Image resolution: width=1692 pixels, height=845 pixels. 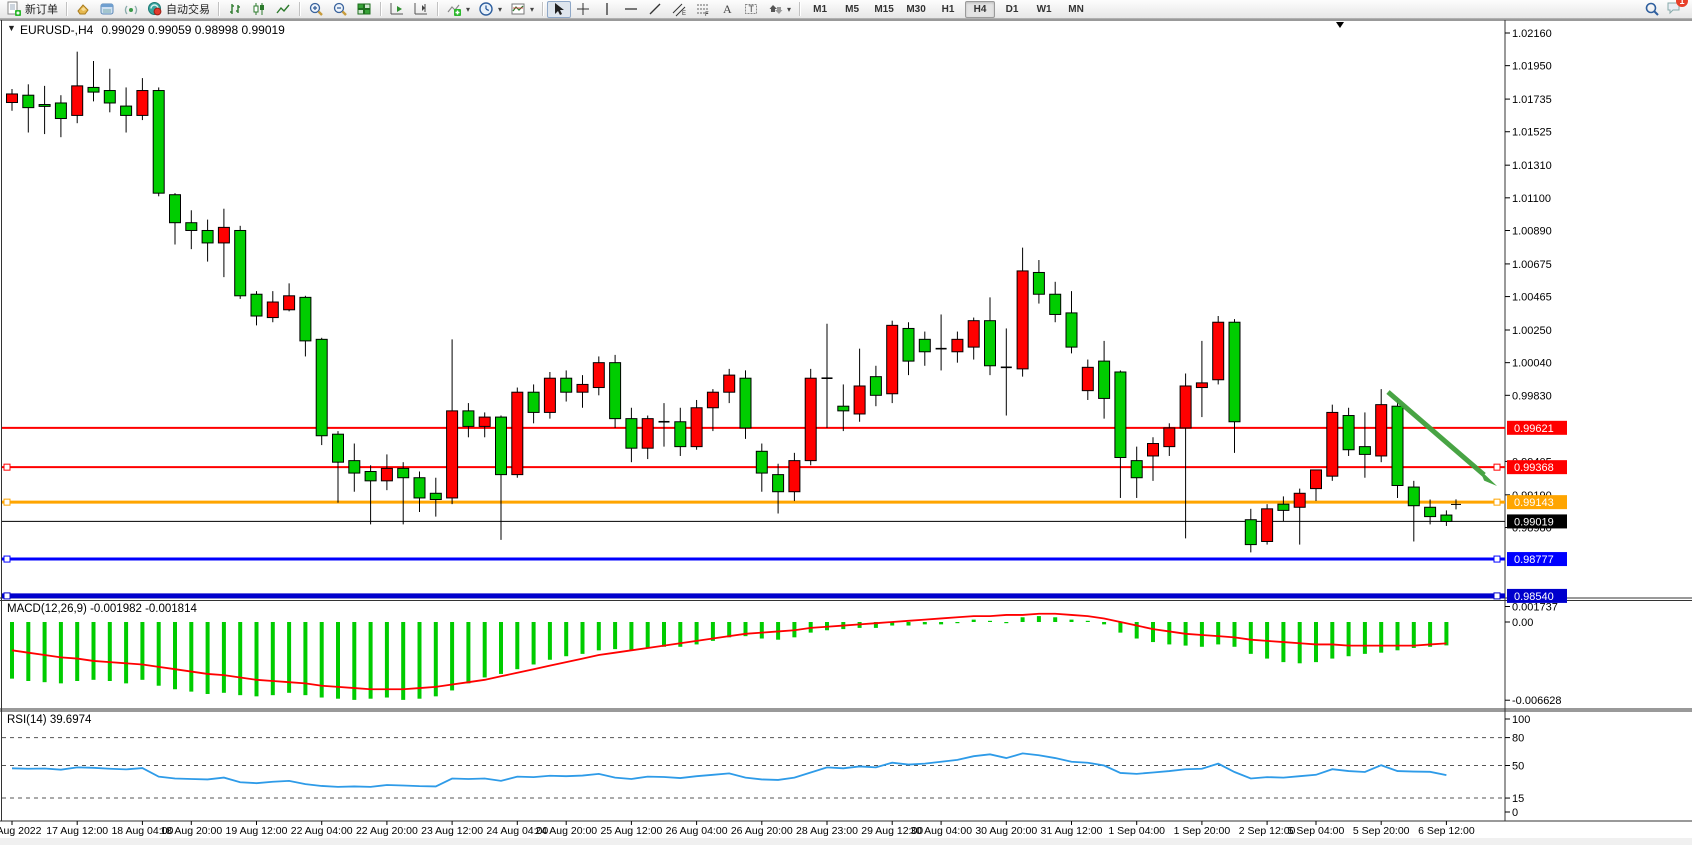 What do you see at coordinates (1518, 739) in the screenshot?
I see `svg-text: 80` at bounding box center [1518, 739].